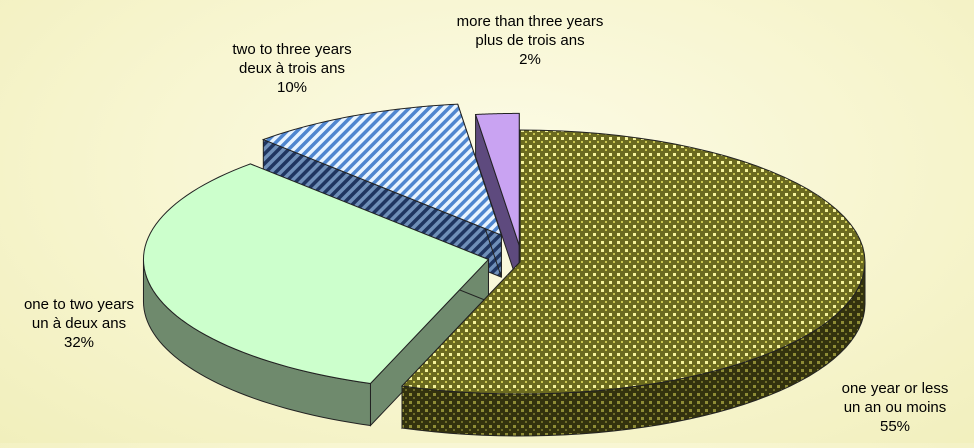  Describe the element at coordinates (292, 87) in the screenshot. I see `label-percent: 10%` at that location.